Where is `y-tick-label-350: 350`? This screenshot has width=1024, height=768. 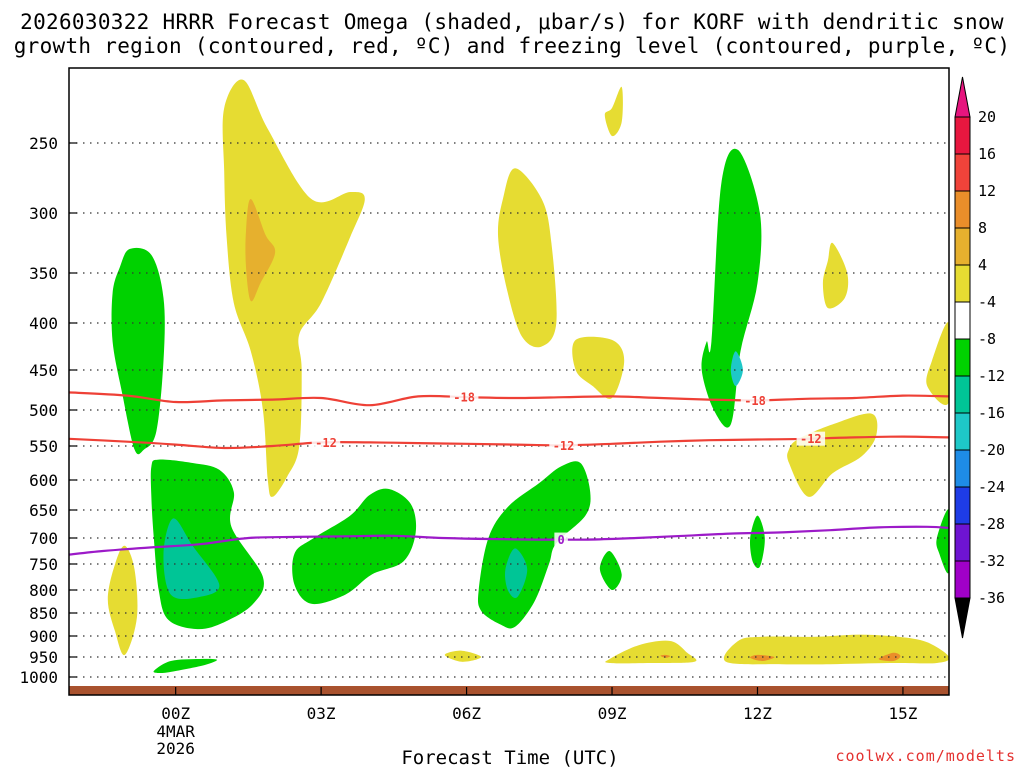 y-tick-label-350: 350 is located at coordinates (43, 273).